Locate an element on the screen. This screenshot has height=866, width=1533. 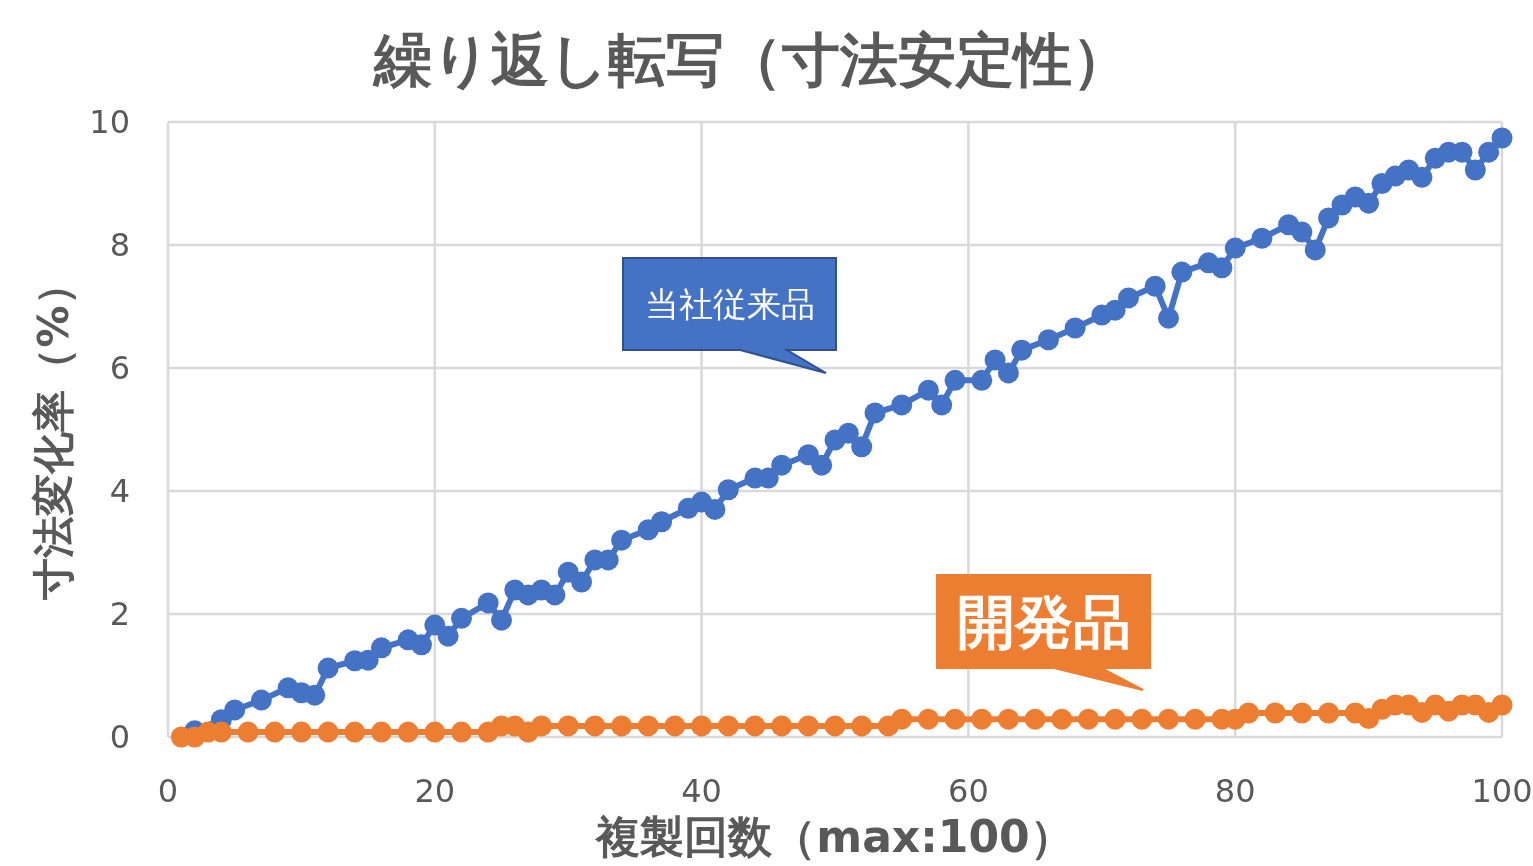
y-tick-label: 6 is located at coordinates (119, 368).